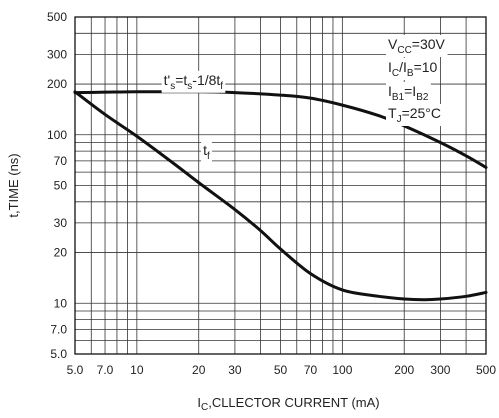 Image resolution: width=499 pixels, height=418 pixels. I want to click on condition-line: IC/IB=10, so click(413, 69).